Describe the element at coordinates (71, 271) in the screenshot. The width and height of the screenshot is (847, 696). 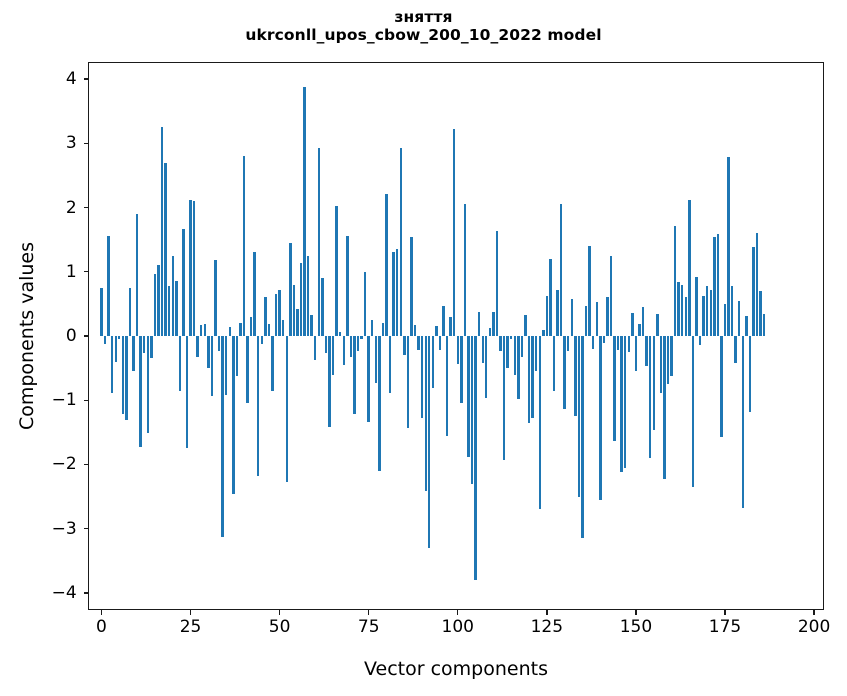
I see `y-axis-tick-label: 1` at that location.